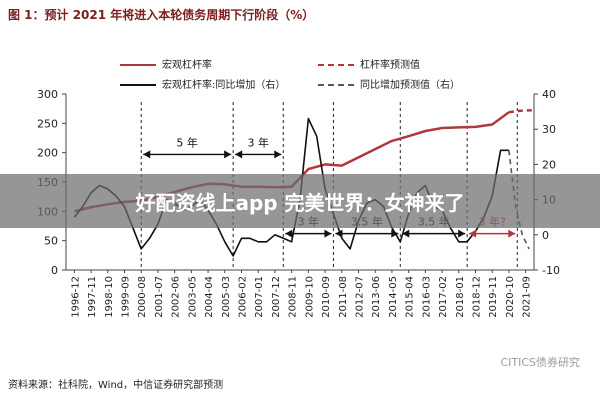 This screenshot has width=600, height=400. I want to click on legend-swatch-leverage-forecast, so click(336, 65).